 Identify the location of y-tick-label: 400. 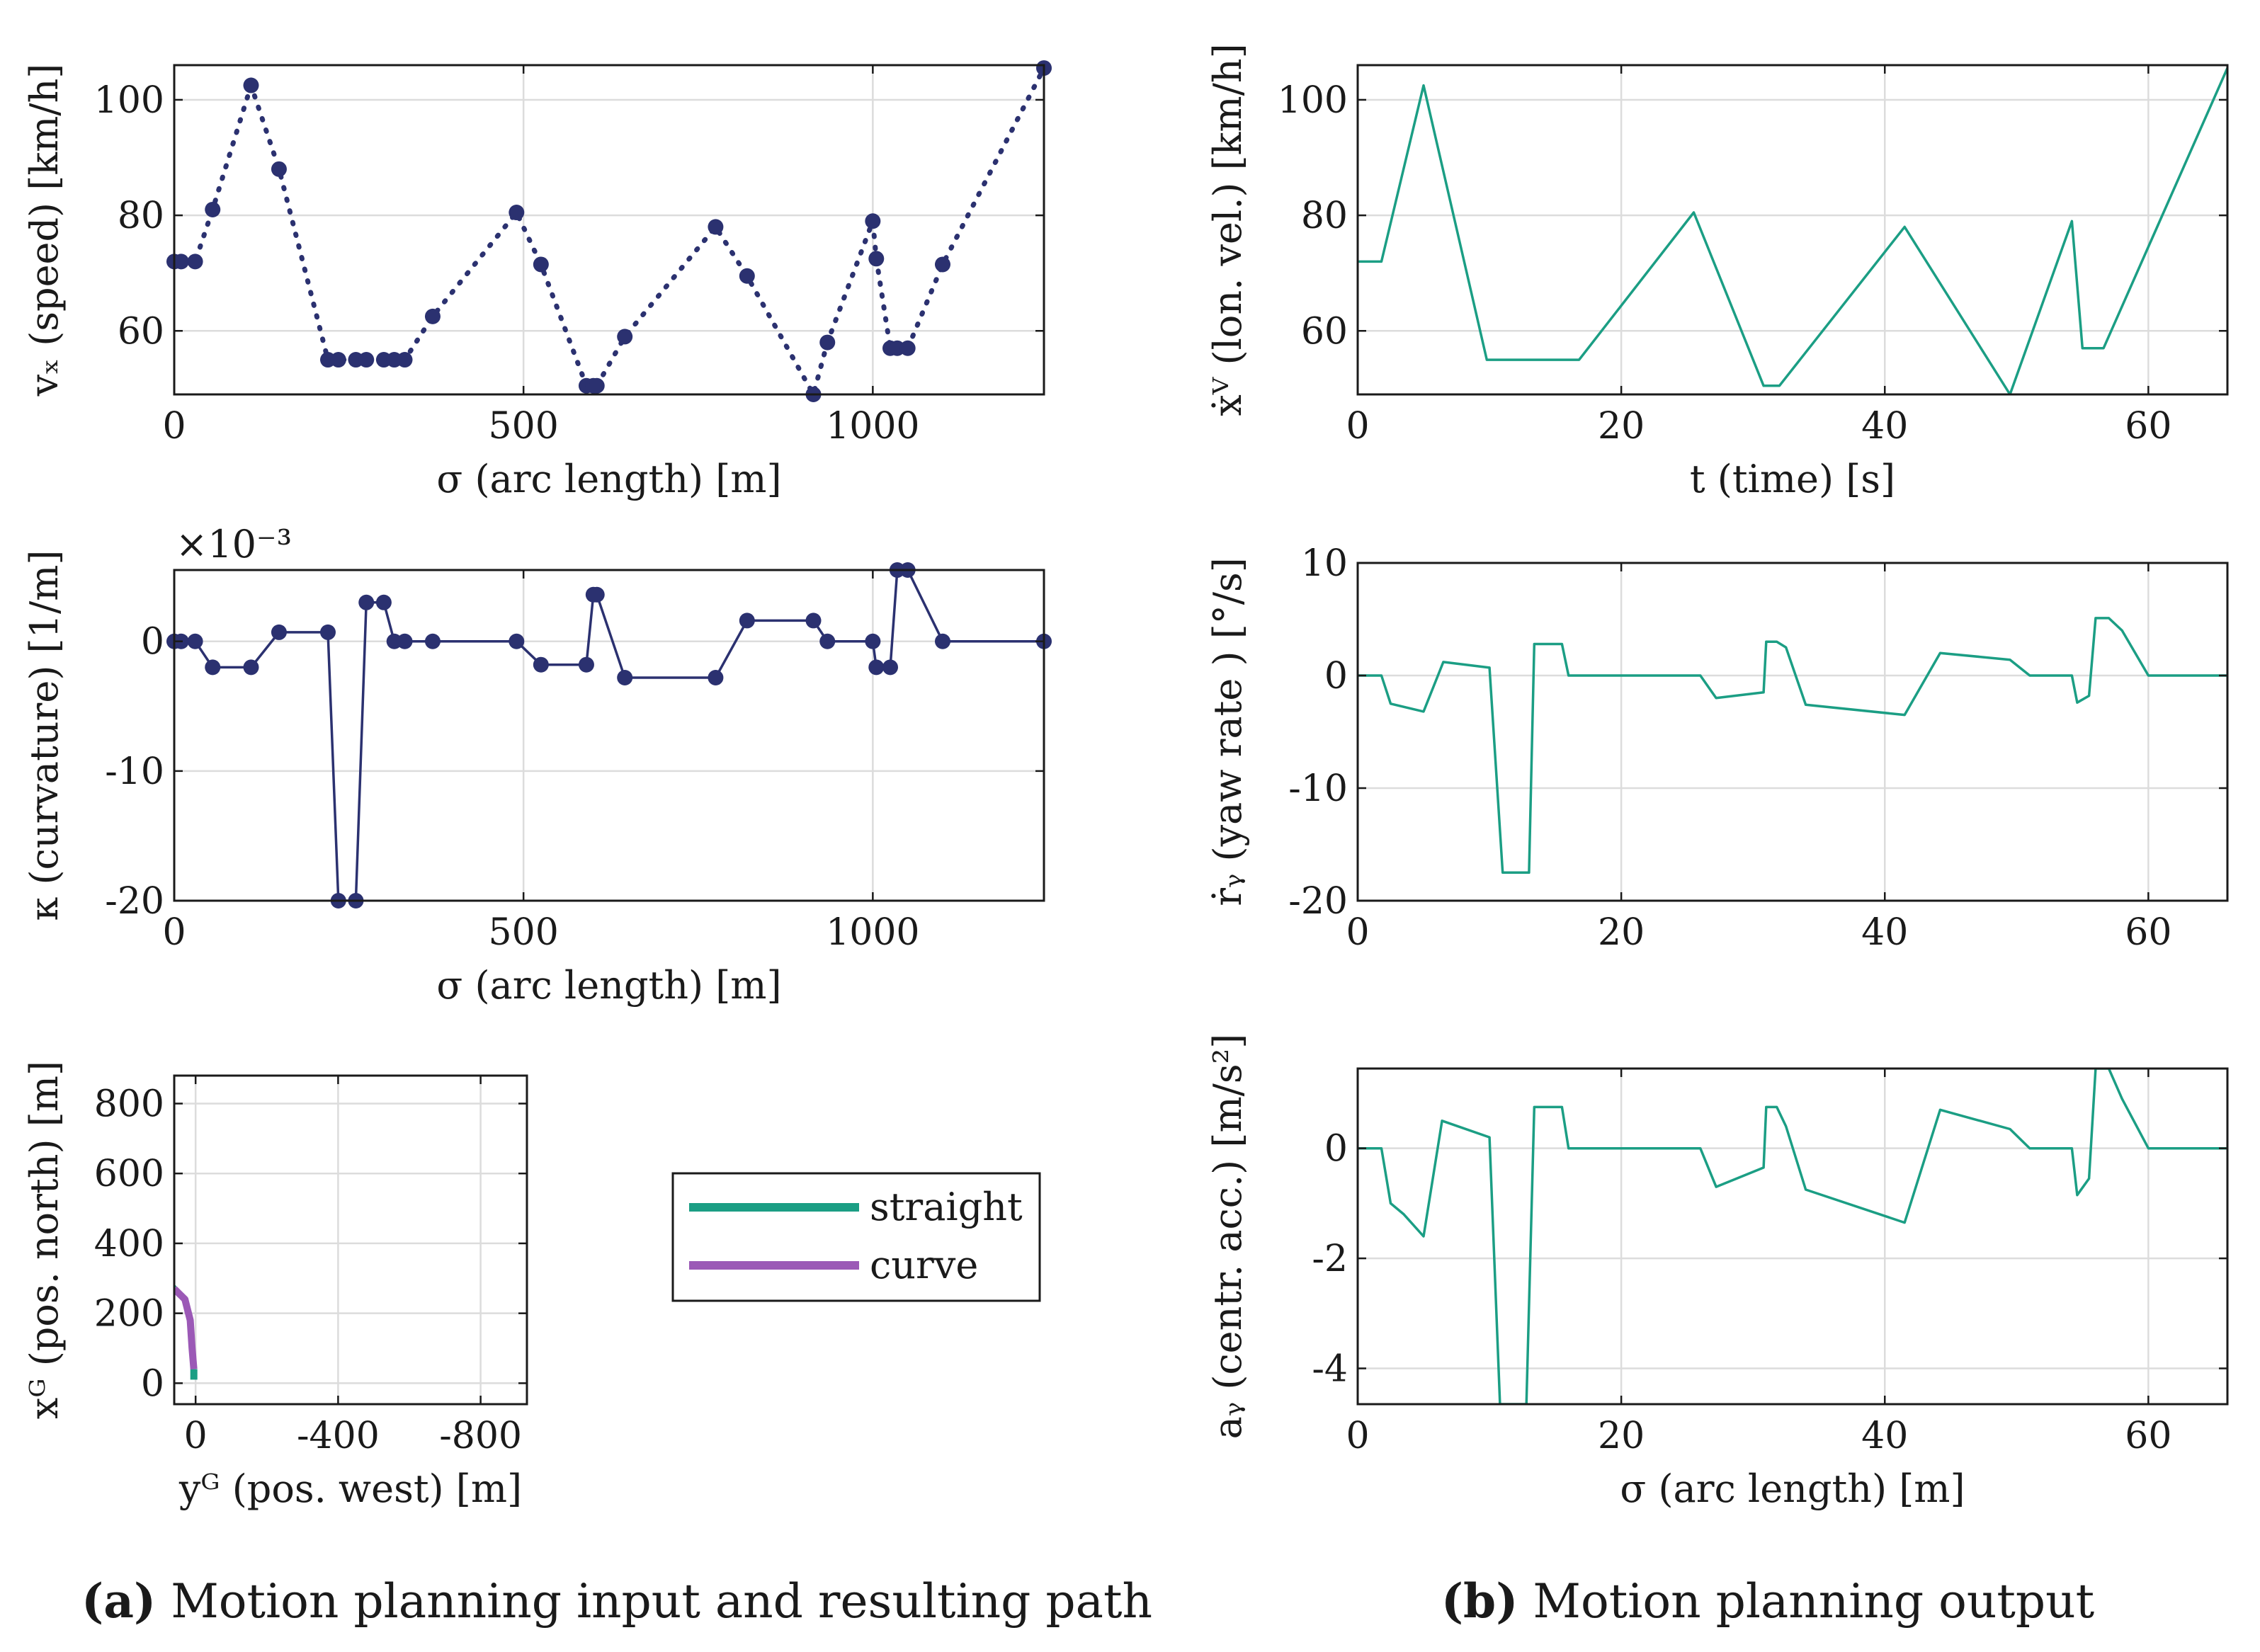
(129, 1244).